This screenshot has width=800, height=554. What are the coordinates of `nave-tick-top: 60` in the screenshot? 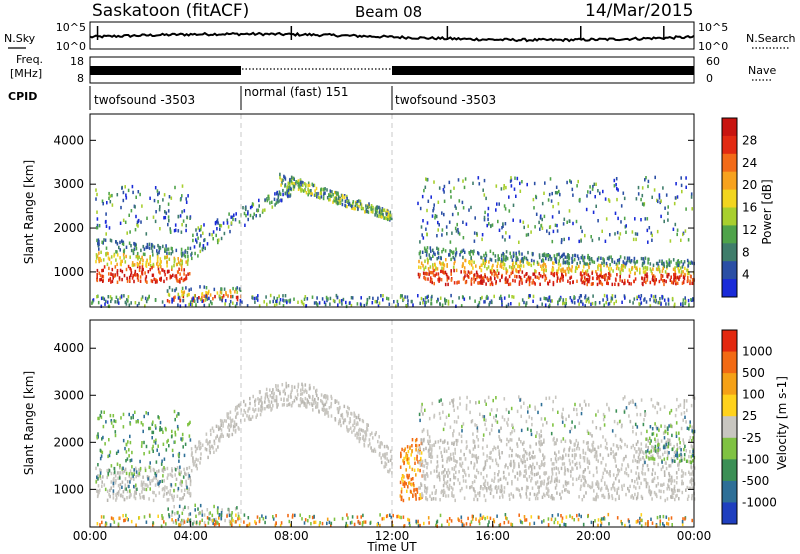 It's located at (713, 61).